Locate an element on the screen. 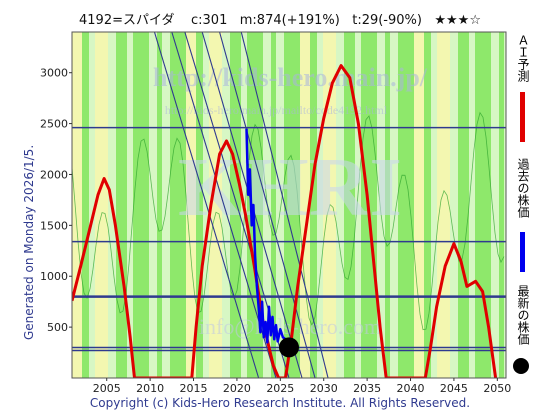  x-tick-label: 2040 is located at coordinates (411, 388).